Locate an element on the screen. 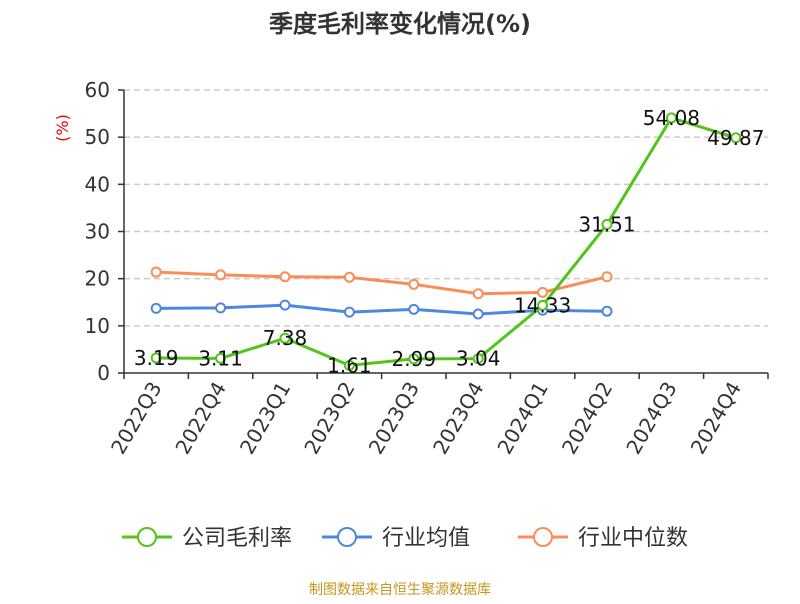  x-tick-label: 2024Q1 is located at coordinates (522, 418).